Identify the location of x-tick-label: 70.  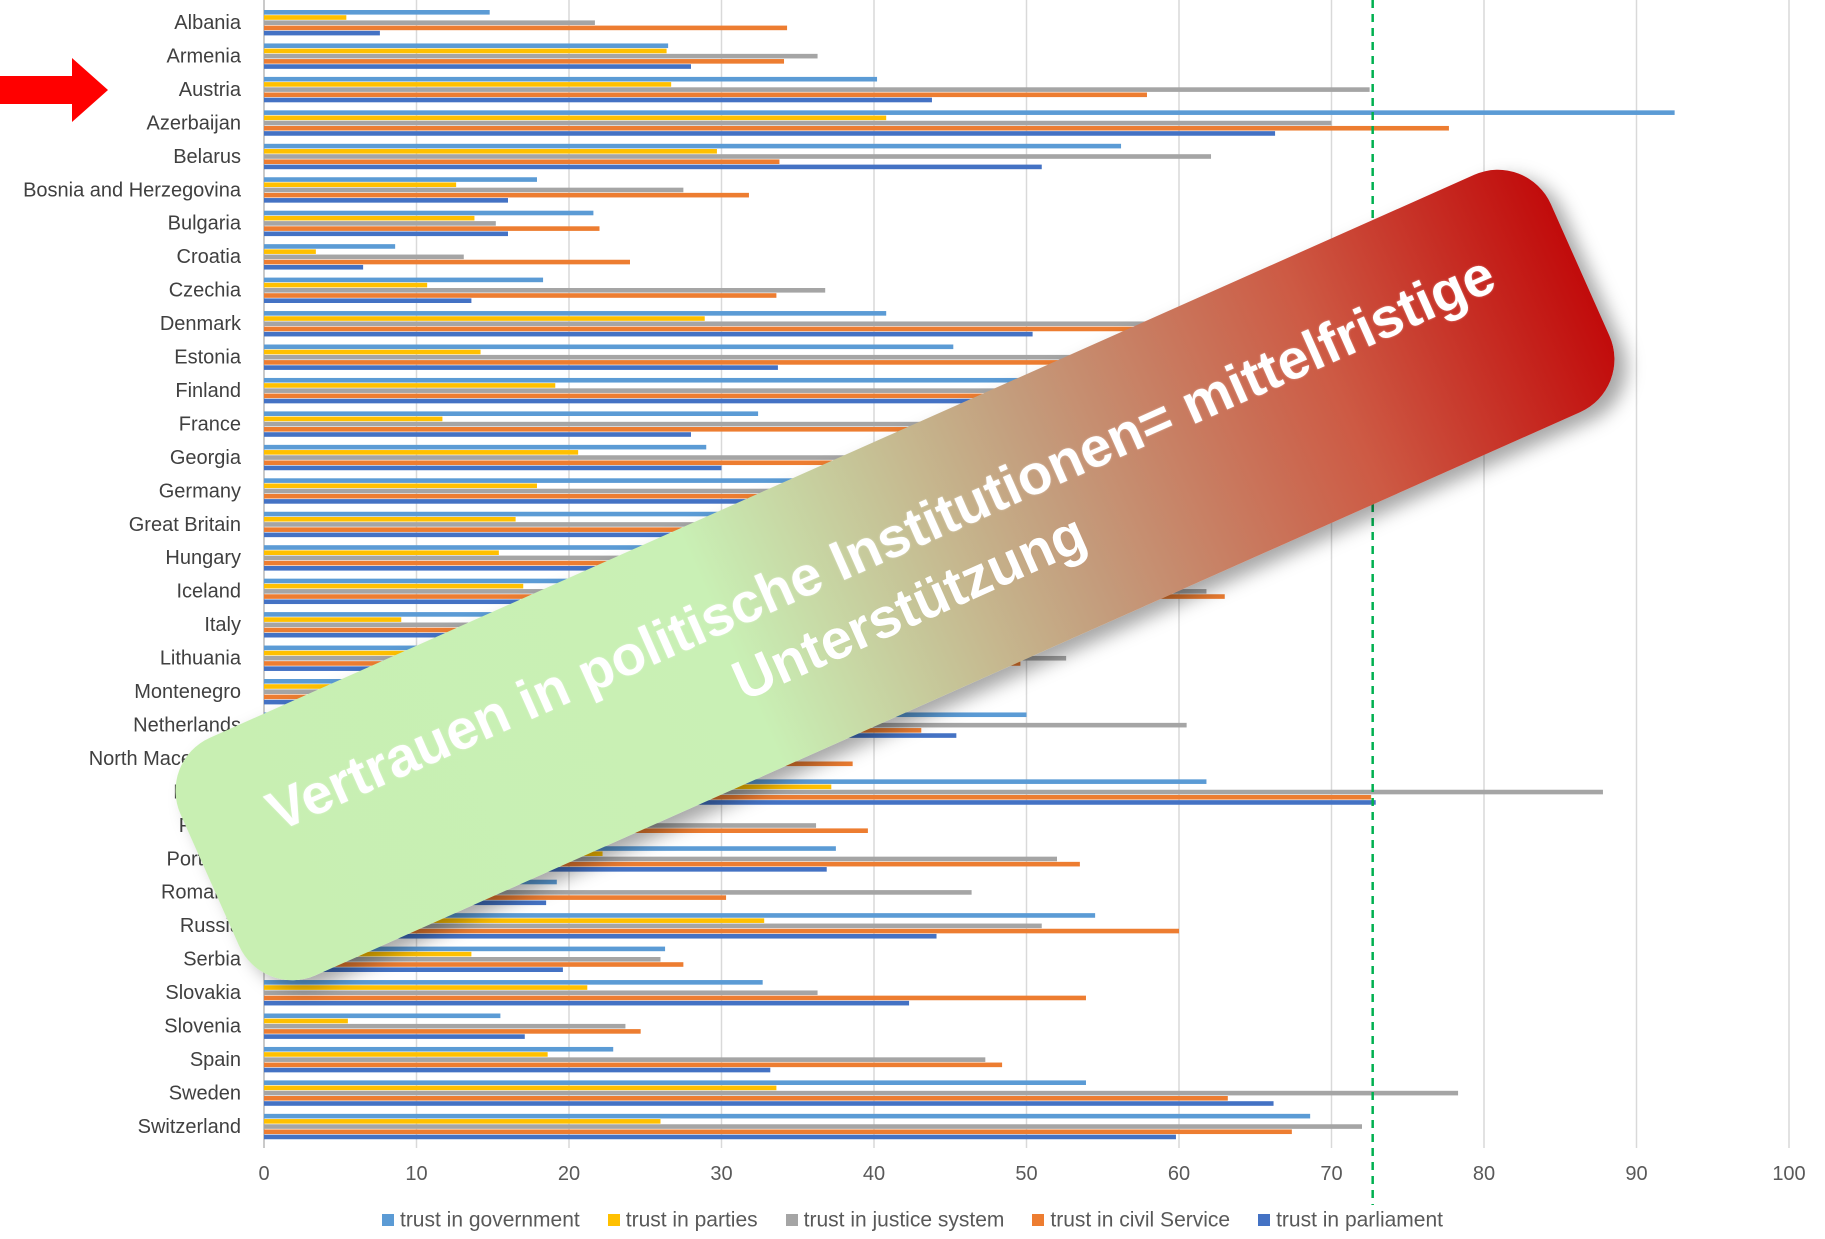
(1331, 1174).